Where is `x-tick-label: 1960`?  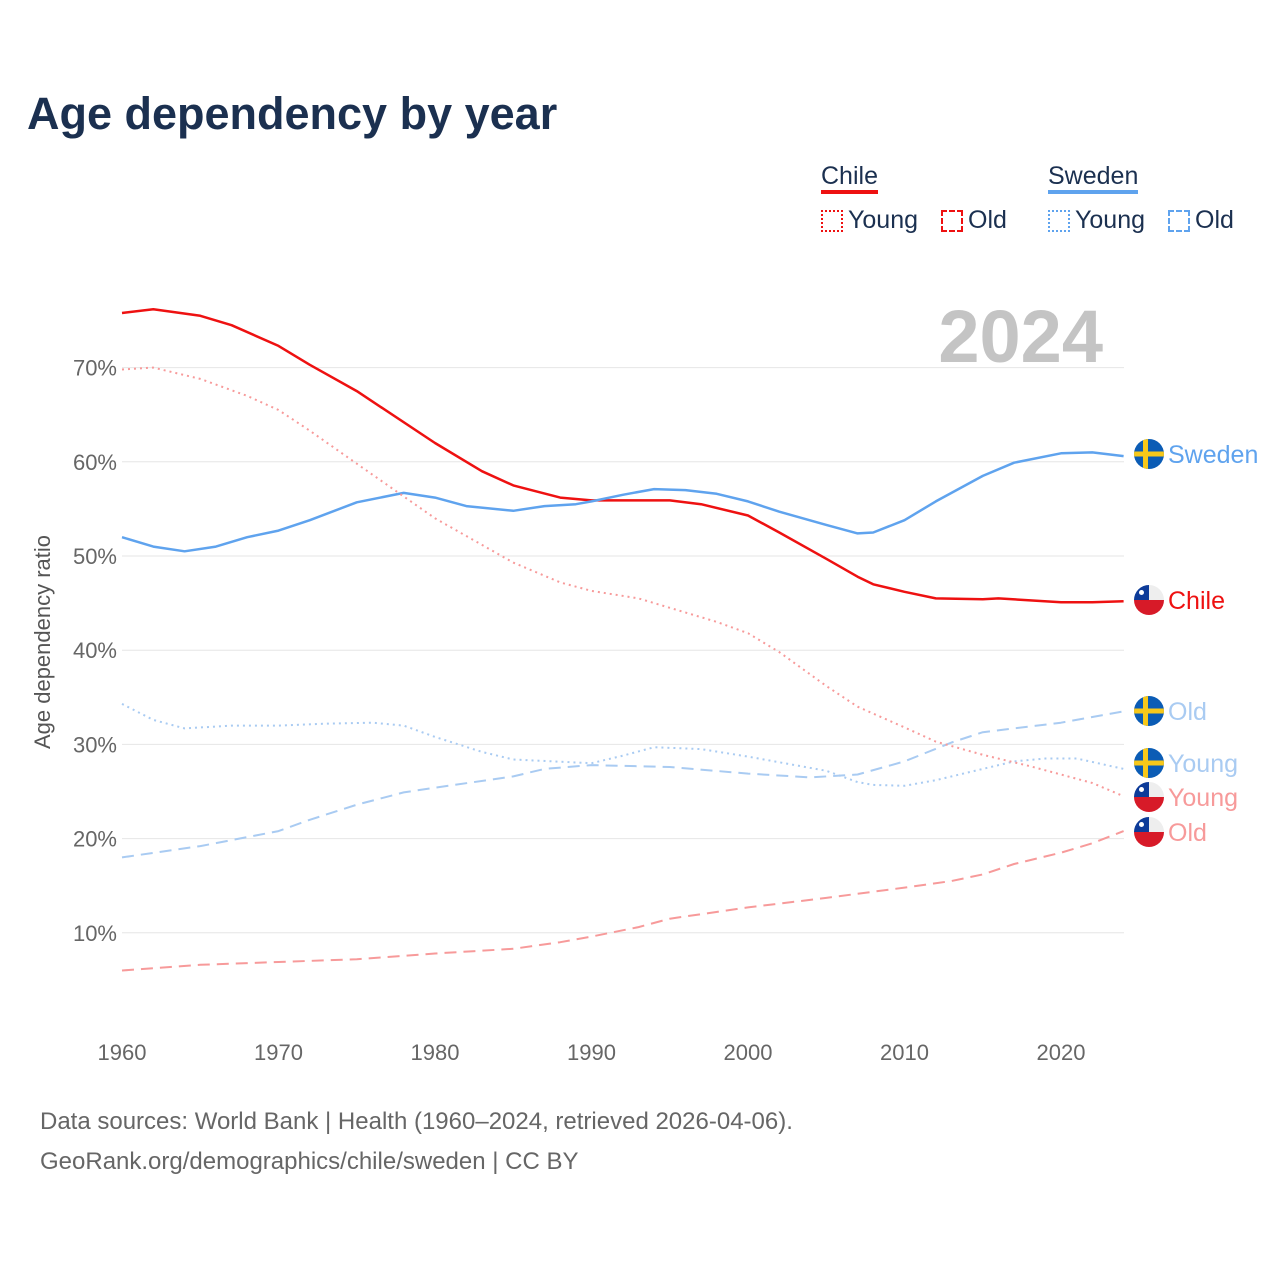 x-tick-label: 1960 is located at coordinates (122, 1052).